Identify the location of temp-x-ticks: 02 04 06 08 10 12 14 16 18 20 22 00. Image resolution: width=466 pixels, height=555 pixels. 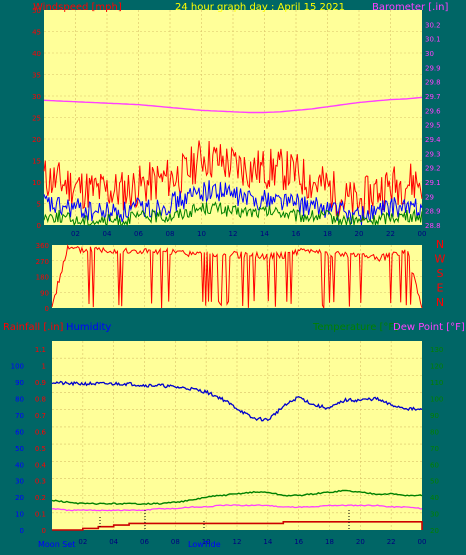
(252, 542).